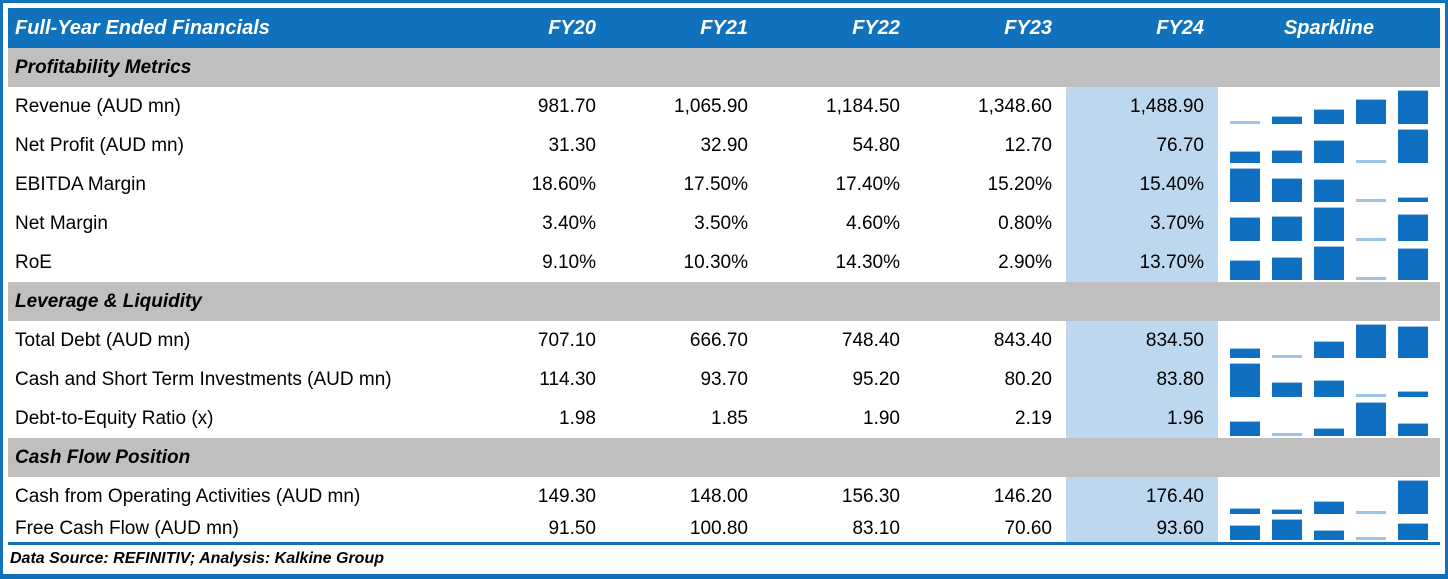  Describe the element at coordinates (876, 528) in the screenshot. I see `cell-fy22: 83.10` at that location.